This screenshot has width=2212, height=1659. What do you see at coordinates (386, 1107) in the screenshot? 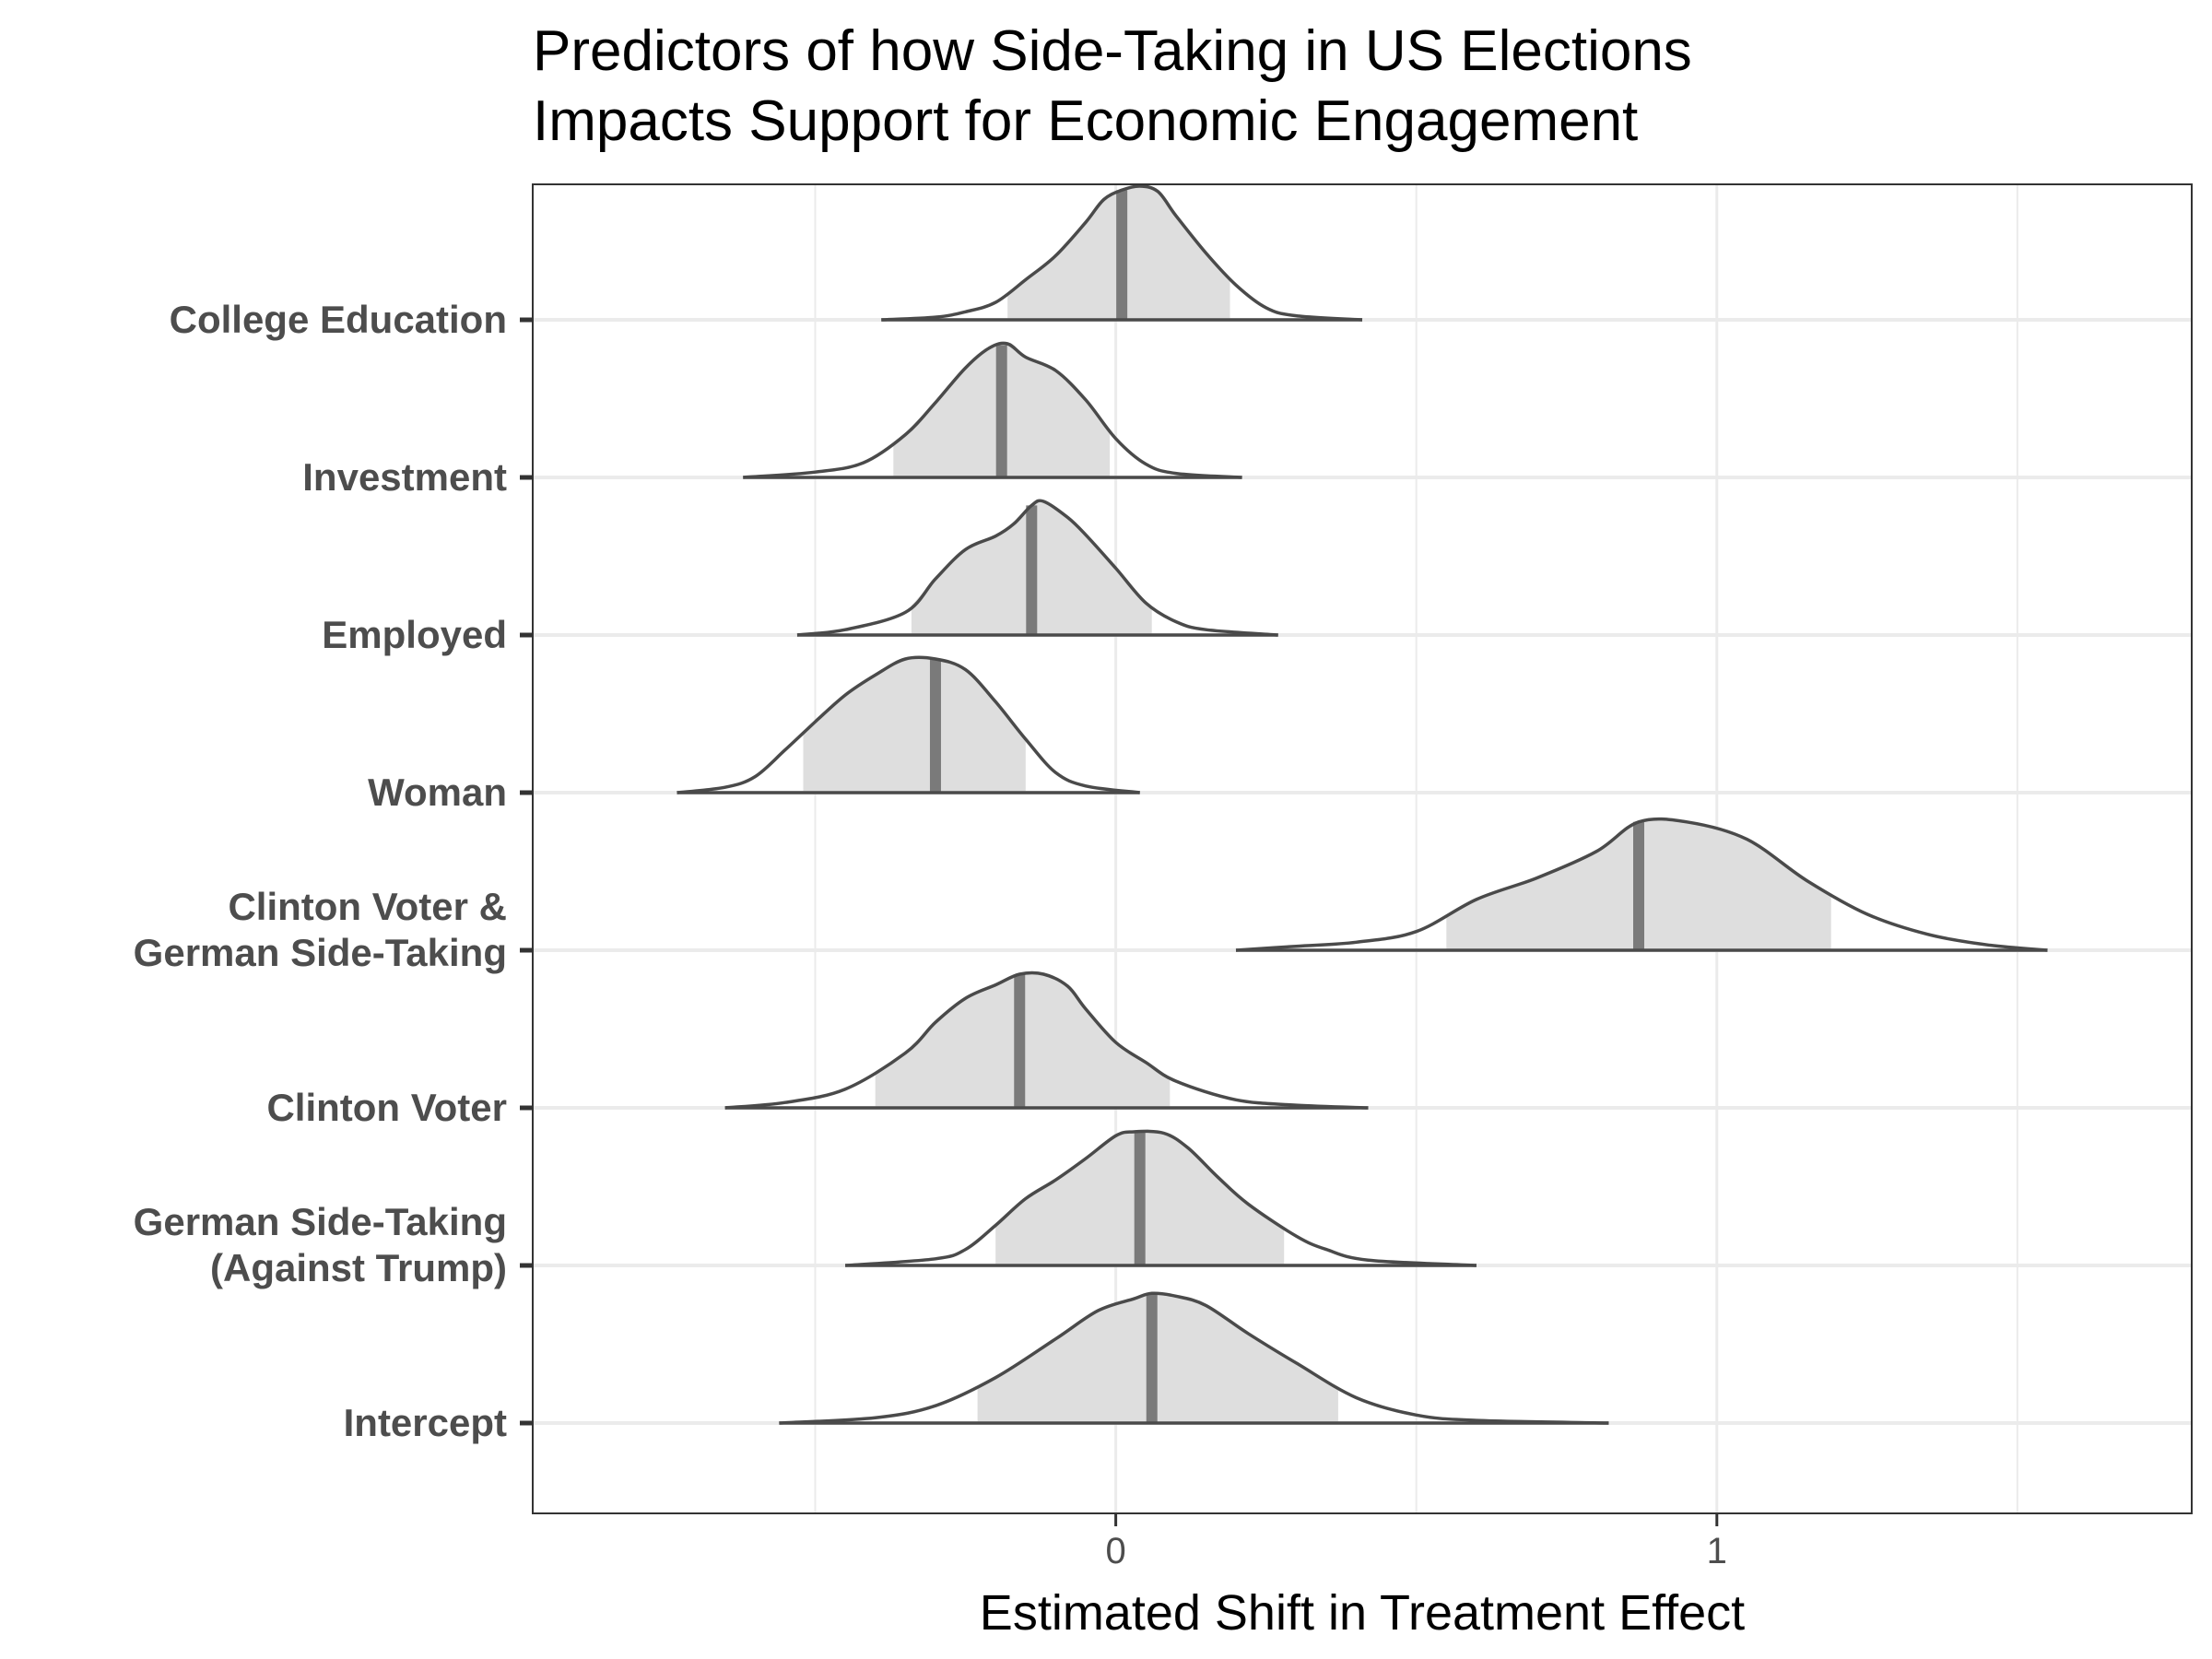
I see `y-axis-label: Clinton Voter` at bounding box center [386, 1107].